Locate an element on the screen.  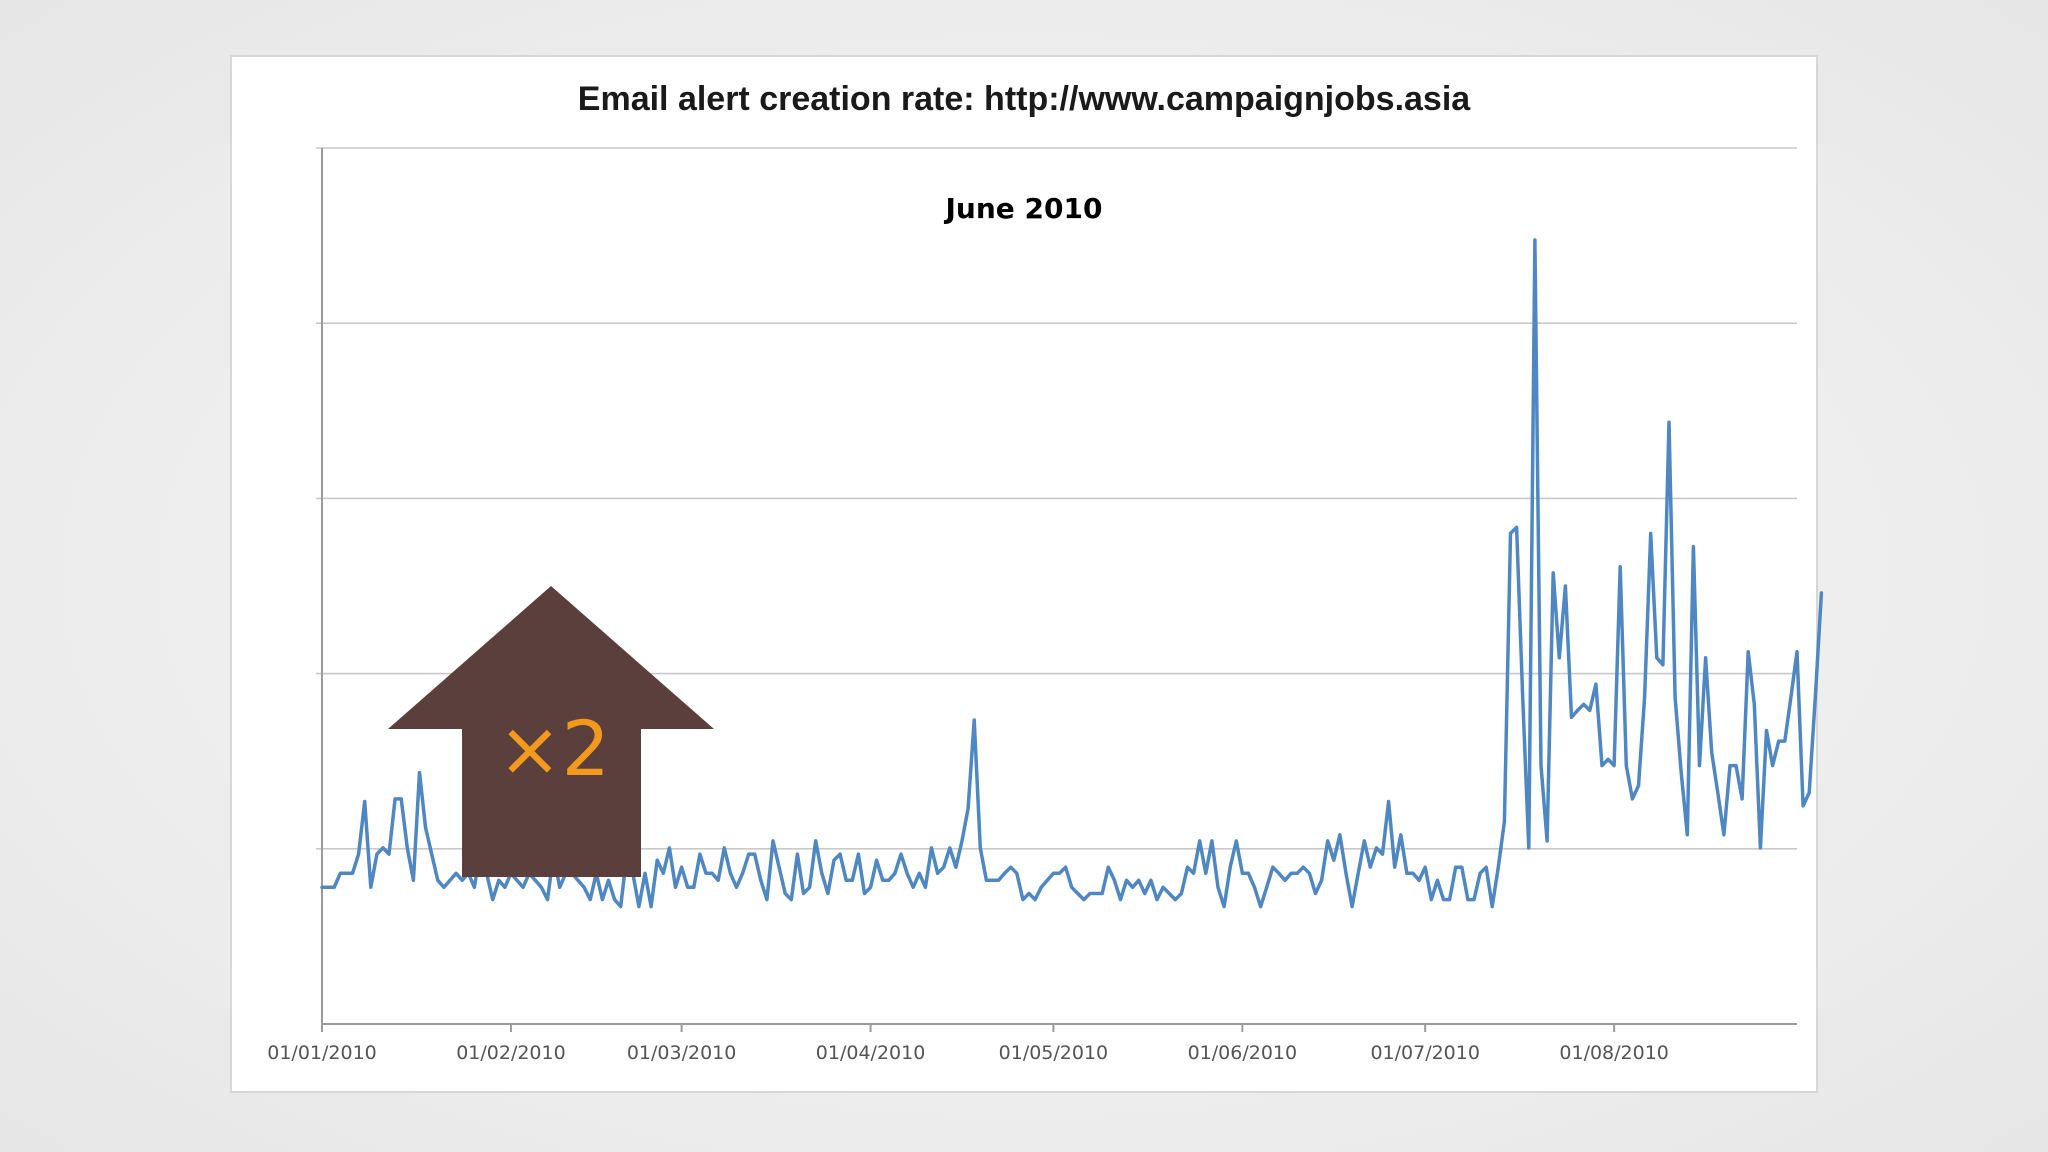
up-arrow-icon: ×2 is located at coordinates (551, 731).